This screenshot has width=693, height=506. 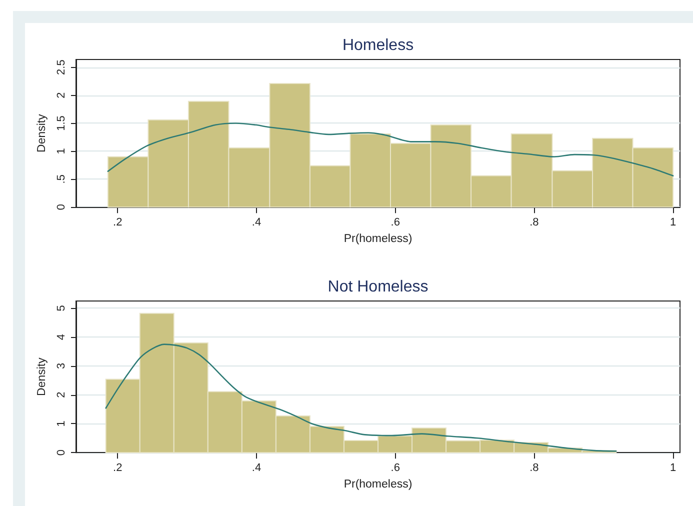 I want to click on line-series, so click(x=390, y=149).